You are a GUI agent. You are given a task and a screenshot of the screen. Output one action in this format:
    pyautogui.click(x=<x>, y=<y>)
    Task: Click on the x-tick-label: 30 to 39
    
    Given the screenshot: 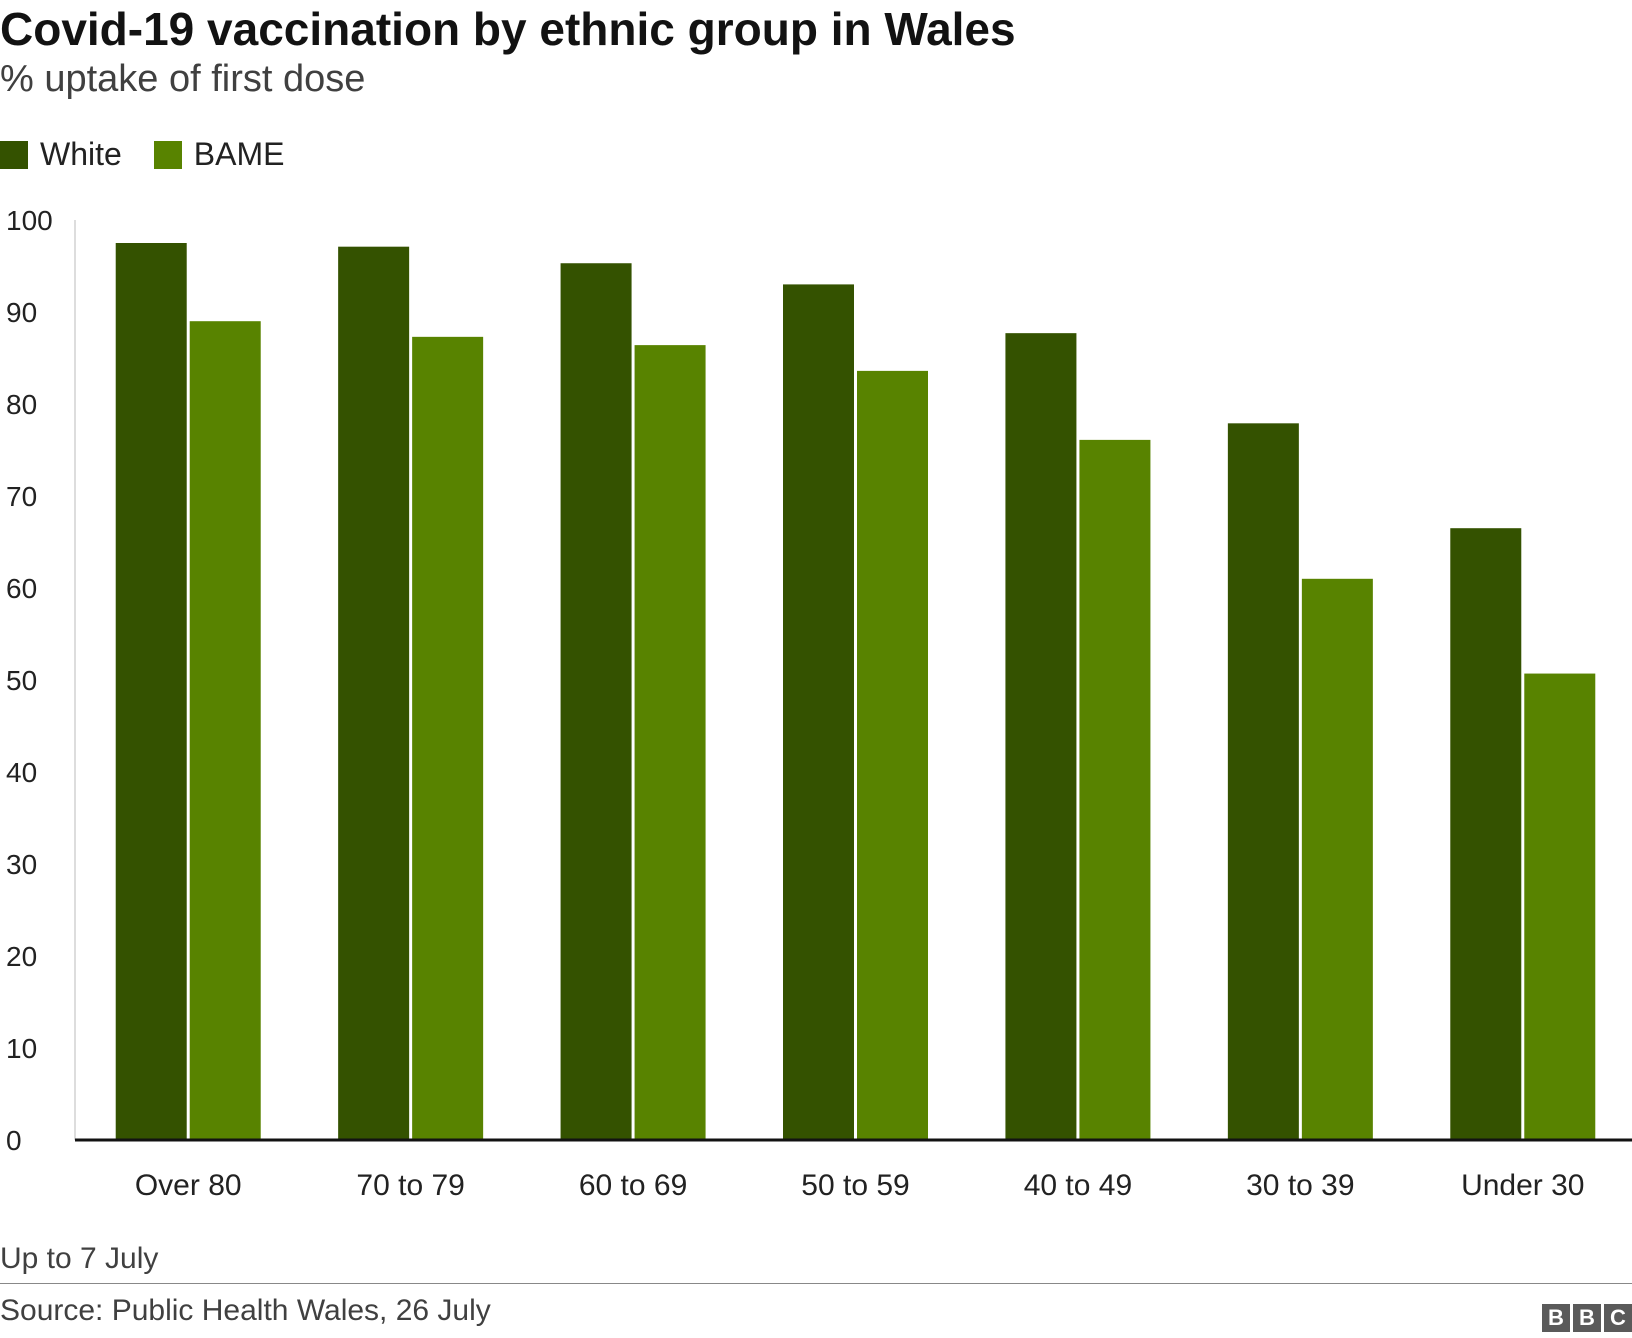 What is the action you would take?
    pyautogui.click(x=1300, y=1185)
    